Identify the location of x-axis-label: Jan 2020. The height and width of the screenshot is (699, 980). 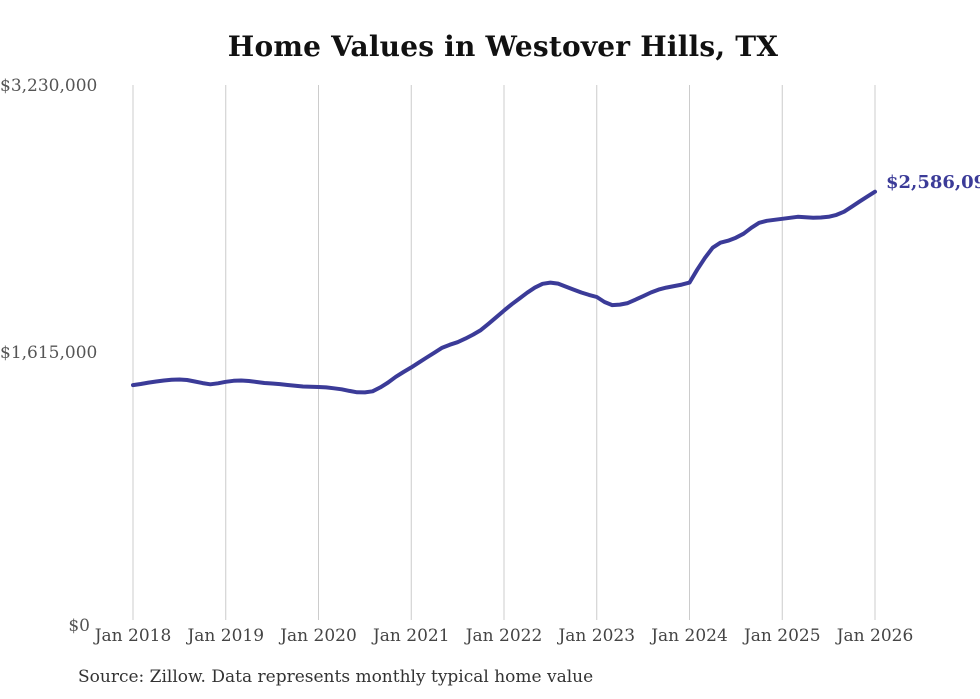
(318, 636).